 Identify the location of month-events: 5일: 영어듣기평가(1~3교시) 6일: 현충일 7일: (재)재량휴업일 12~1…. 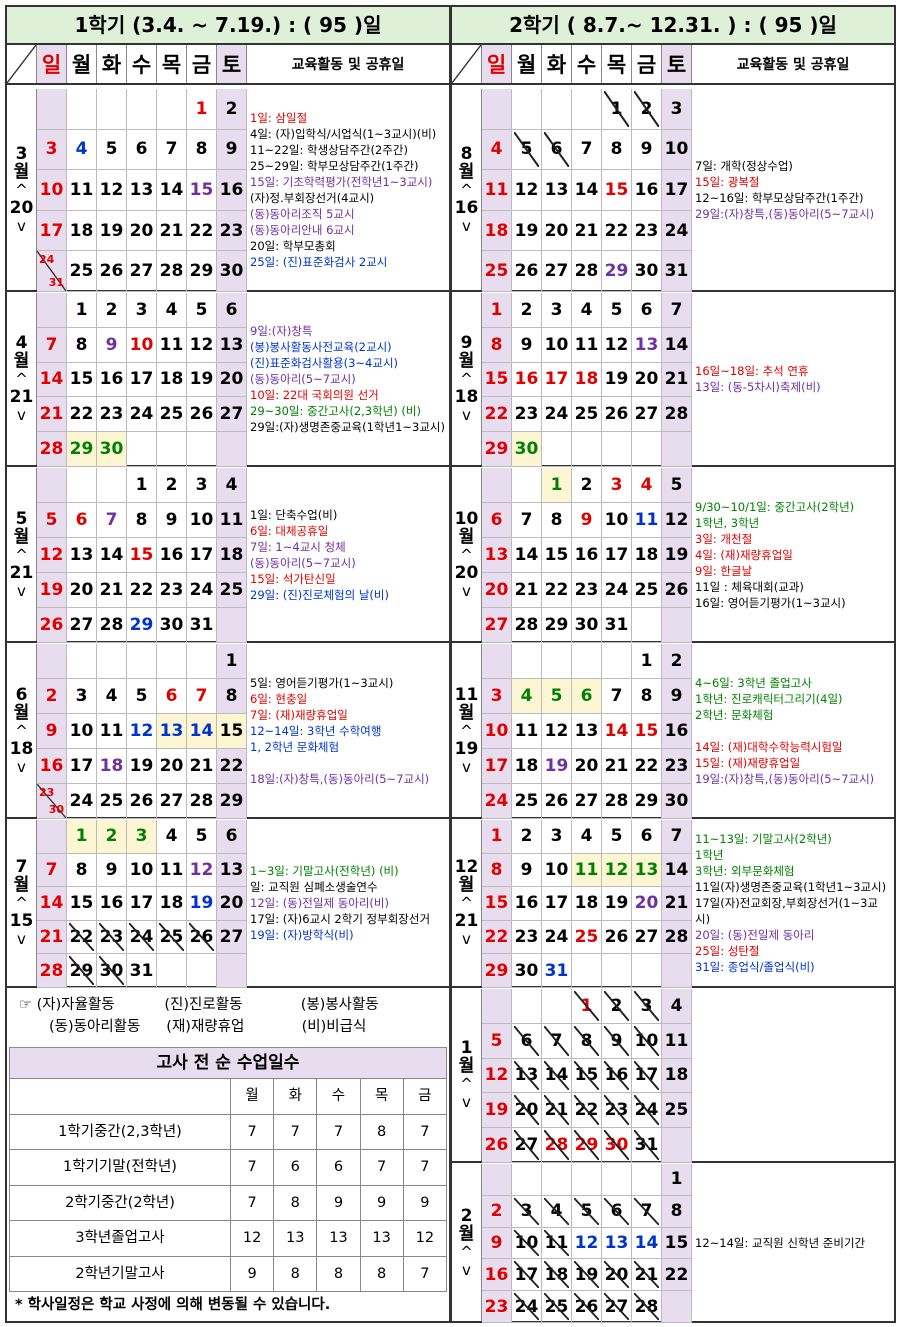
(348, 730).